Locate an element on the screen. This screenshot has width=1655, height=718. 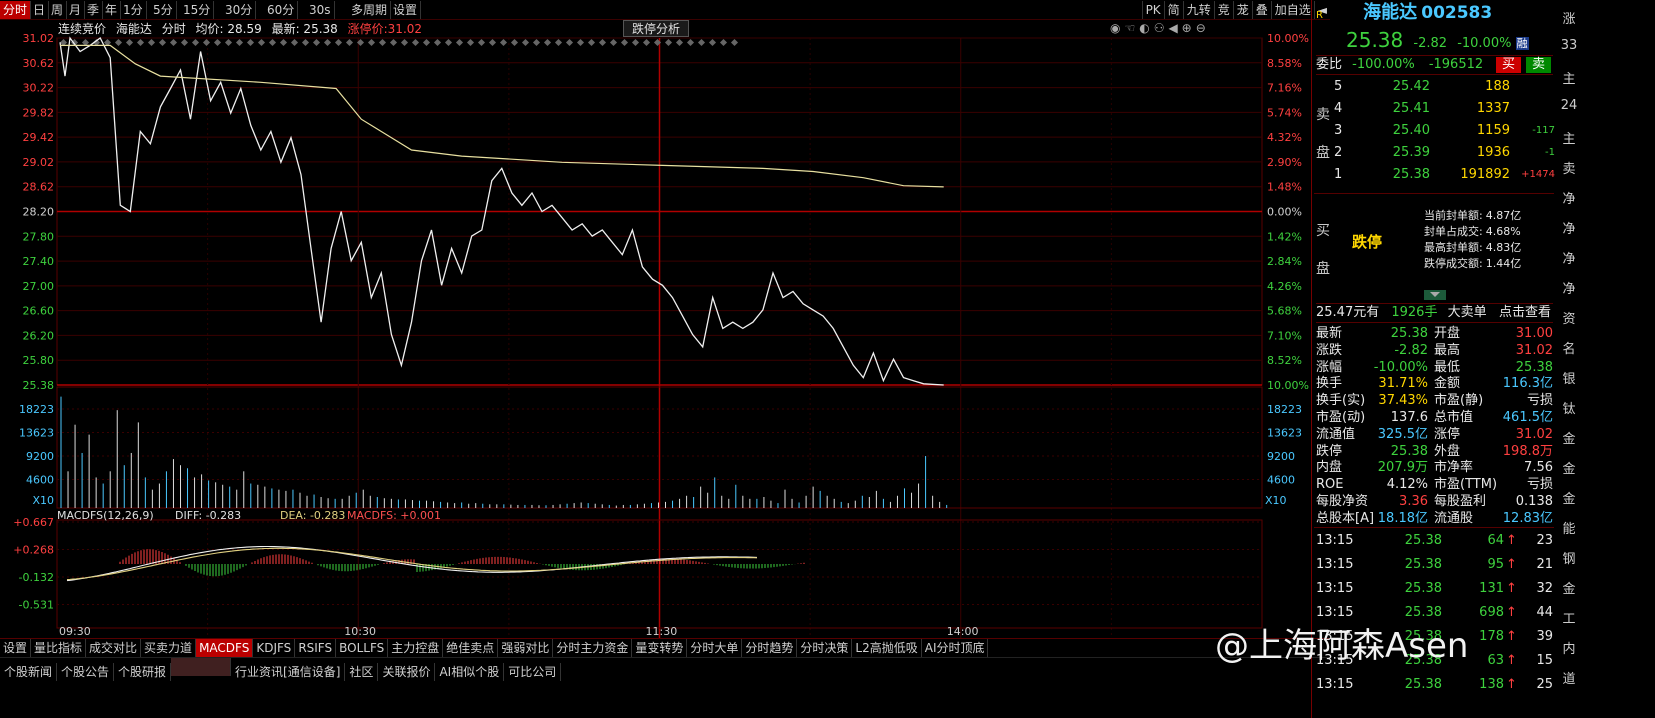
side-strip-item: 钢 is located at coordinates (1569, 559).